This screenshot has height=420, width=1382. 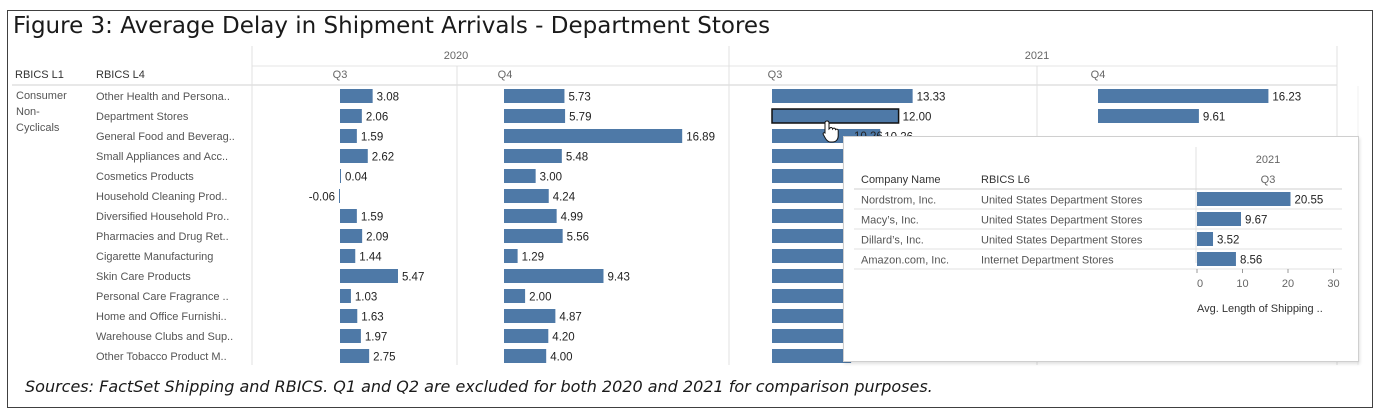 I want to click on category-label: General Food and Beverag.., so click(x=165, y=137).